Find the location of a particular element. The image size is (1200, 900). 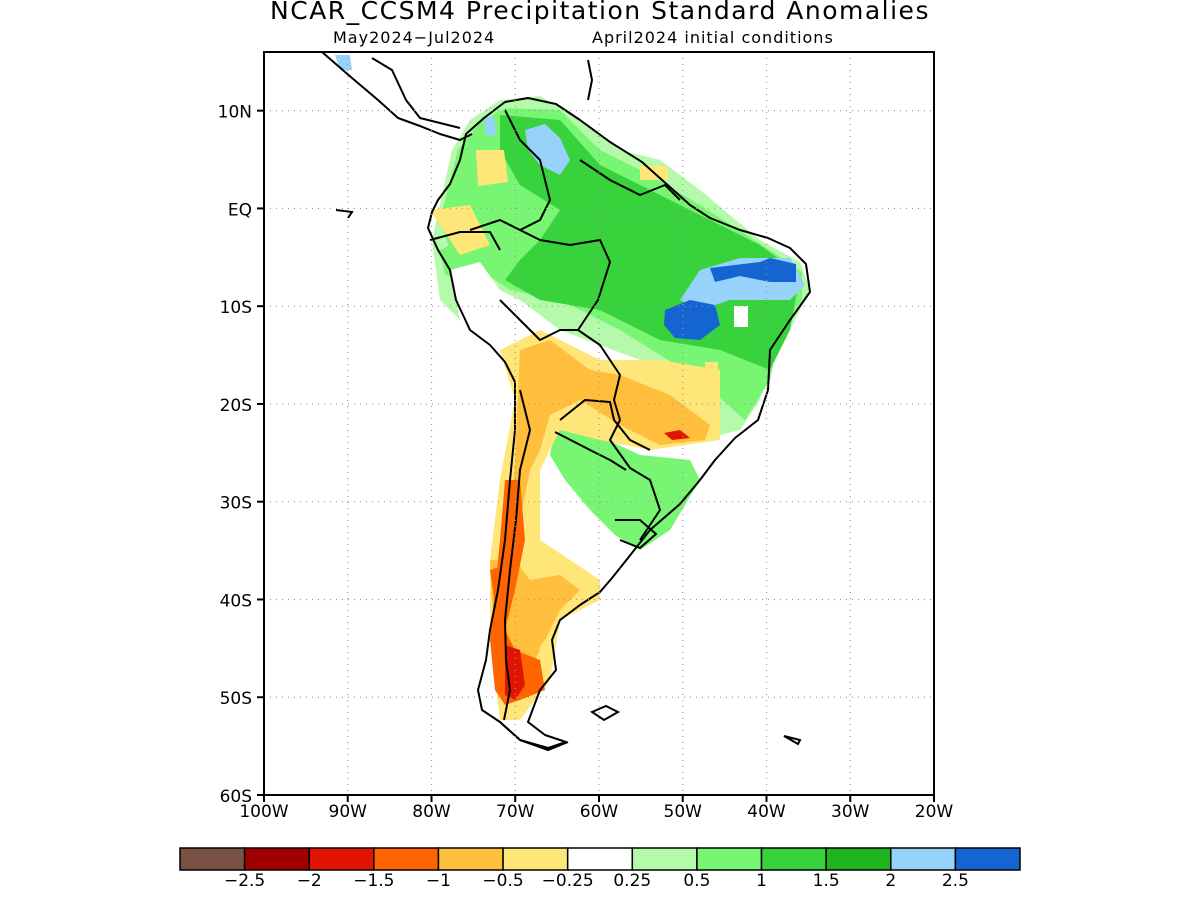

border-peru-bolivia is located at coordinates (538, 320).